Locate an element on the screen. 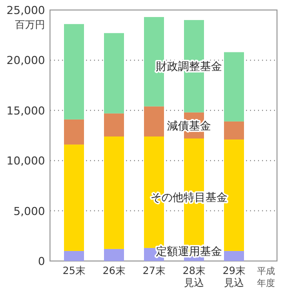  y-tick-label: 5,000 is located at coordinates (29, 211).